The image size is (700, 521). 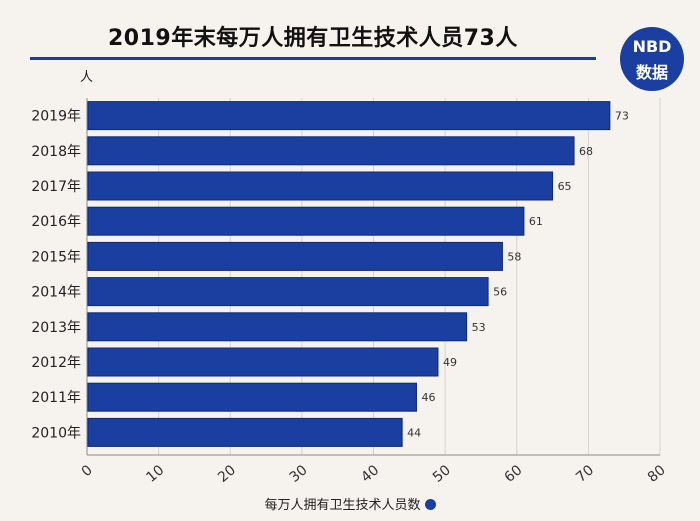 I want to click on value-label: 68, so click(x=586, y=151).